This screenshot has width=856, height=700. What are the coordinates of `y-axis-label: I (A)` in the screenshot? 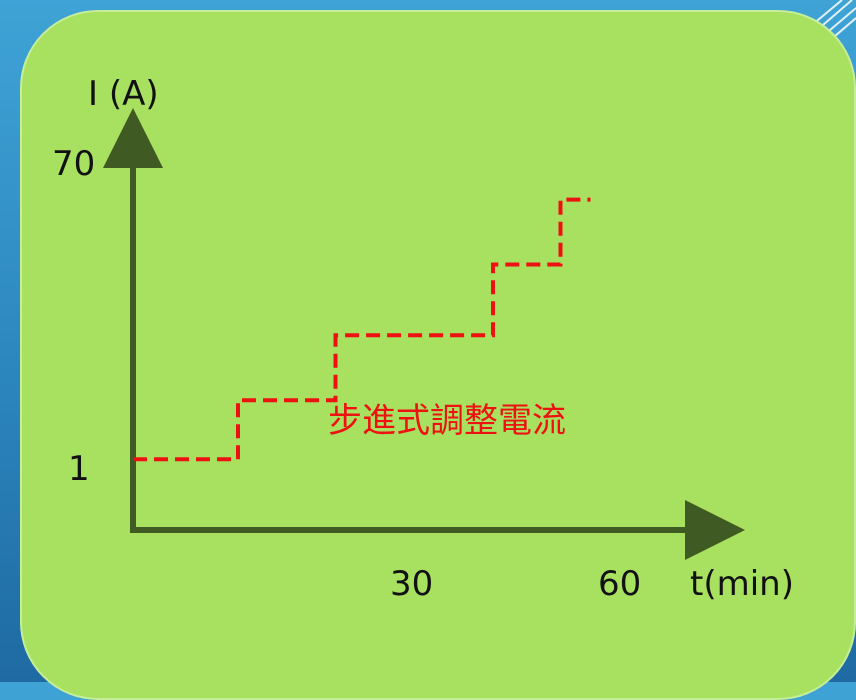 It's located at (123, 94).